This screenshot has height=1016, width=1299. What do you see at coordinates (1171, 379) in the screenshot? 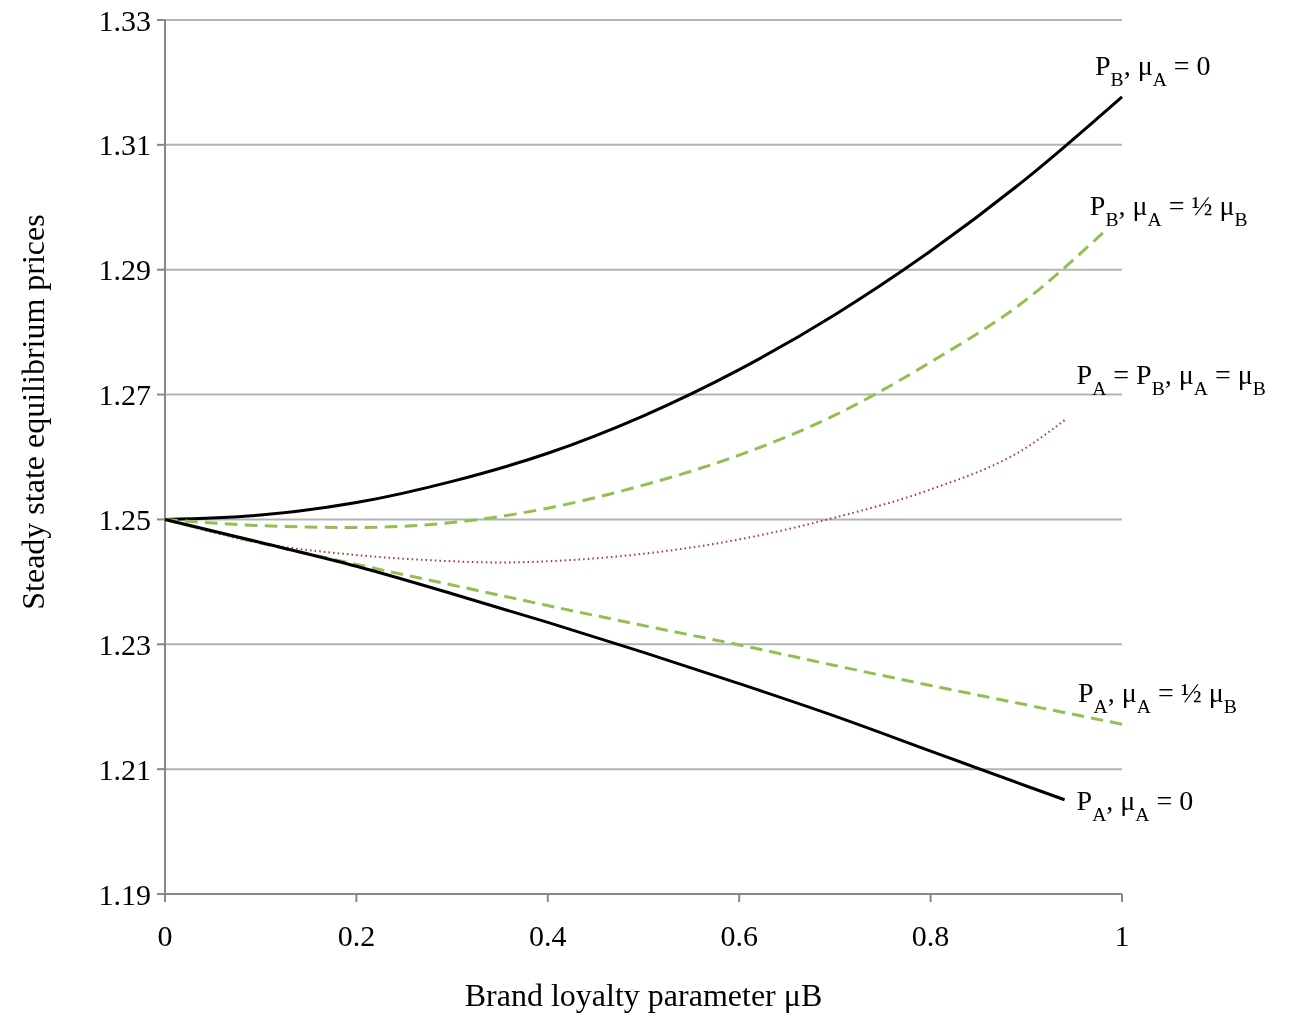
I see `series-label: P$_{A}$ = P$_{B}$, μ$_{A}$ = μ$_{B}$` at bounding box center [1171, 379].